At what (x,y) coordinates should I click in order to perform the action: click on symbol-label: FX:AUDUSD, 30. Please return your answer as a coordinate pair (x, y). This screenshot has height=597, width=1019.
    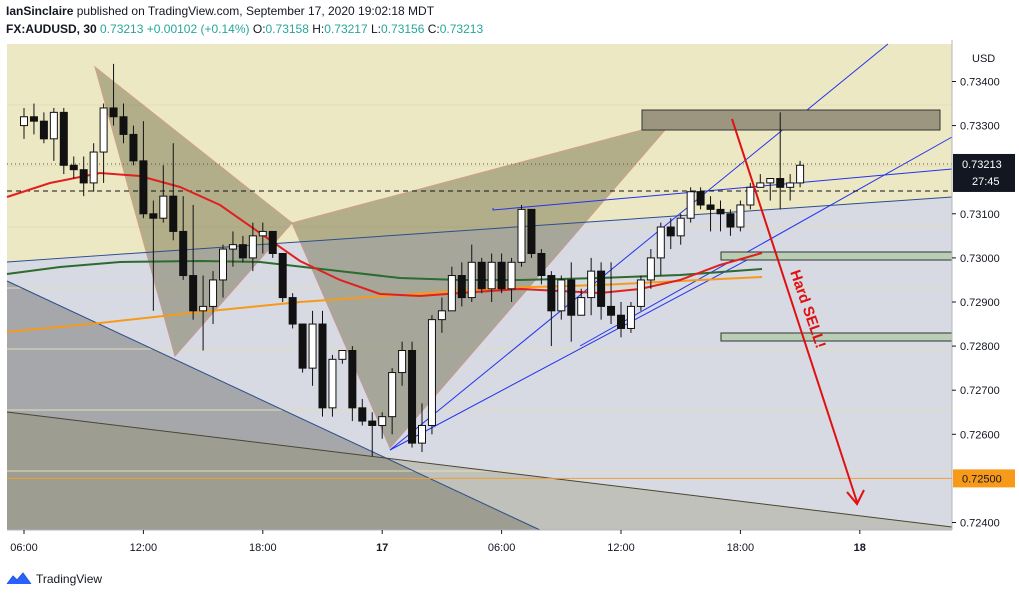
    Looking at the image, I should click on (51, 29).